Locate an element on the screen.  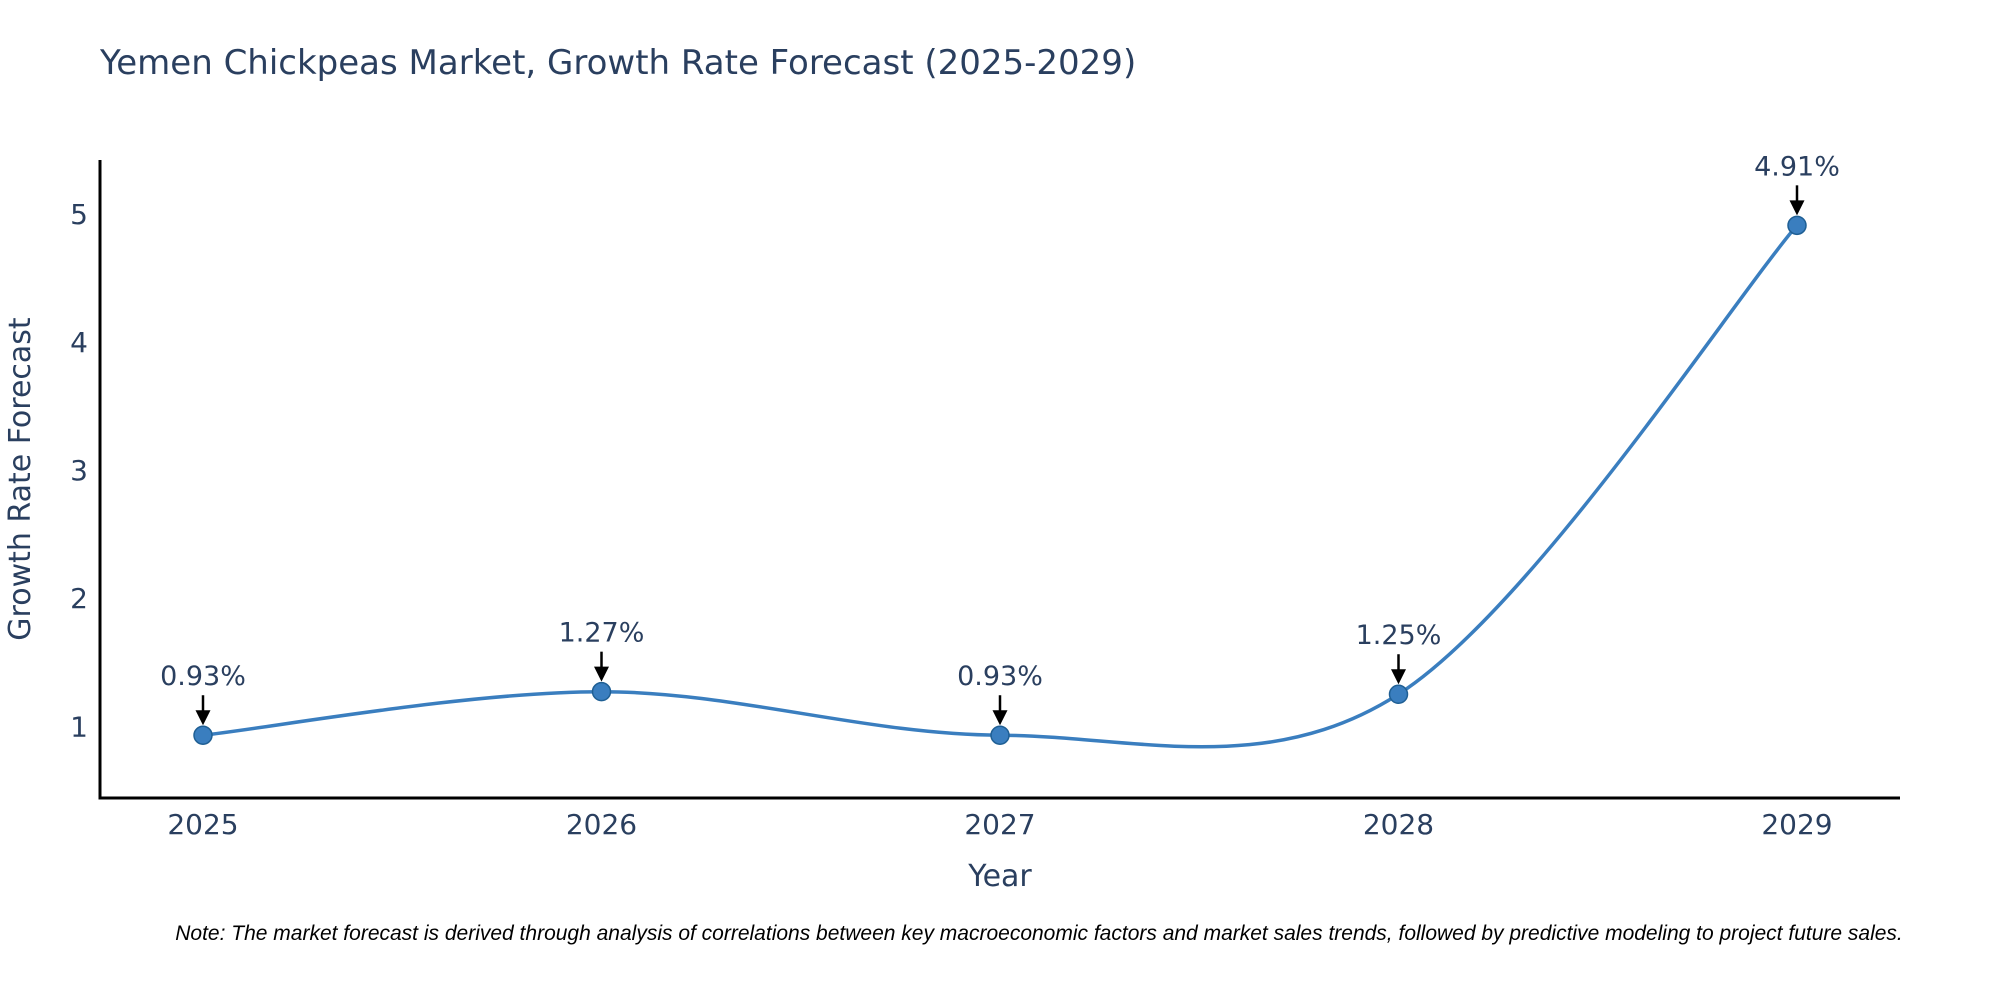
x-tick-label: 2025 is located at coordinates (202, 824).